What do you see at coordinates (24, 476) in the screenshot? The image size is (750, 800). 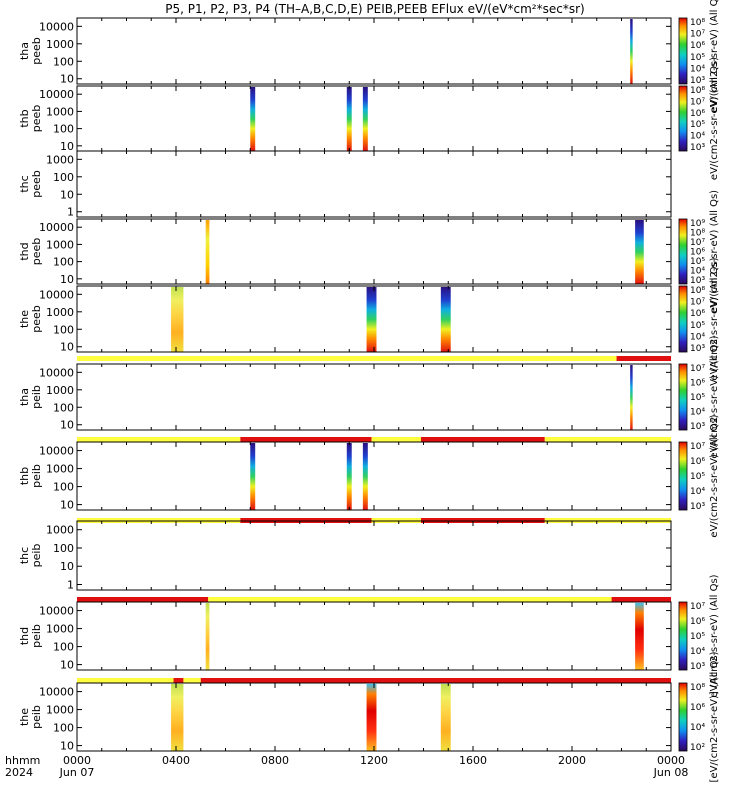 I see `y-axis-label-line: thb` at bounding box center [24, 476].